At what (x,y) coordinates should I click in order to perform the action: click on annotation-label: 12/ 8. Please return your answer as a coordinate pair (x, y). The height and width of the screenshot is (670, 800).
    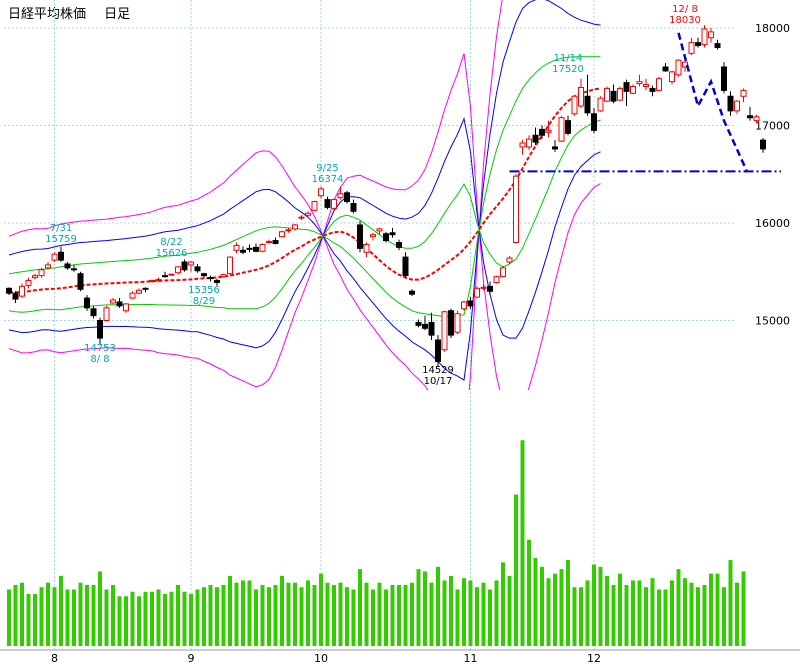
    Looking at the image, I should click on (685, 9).